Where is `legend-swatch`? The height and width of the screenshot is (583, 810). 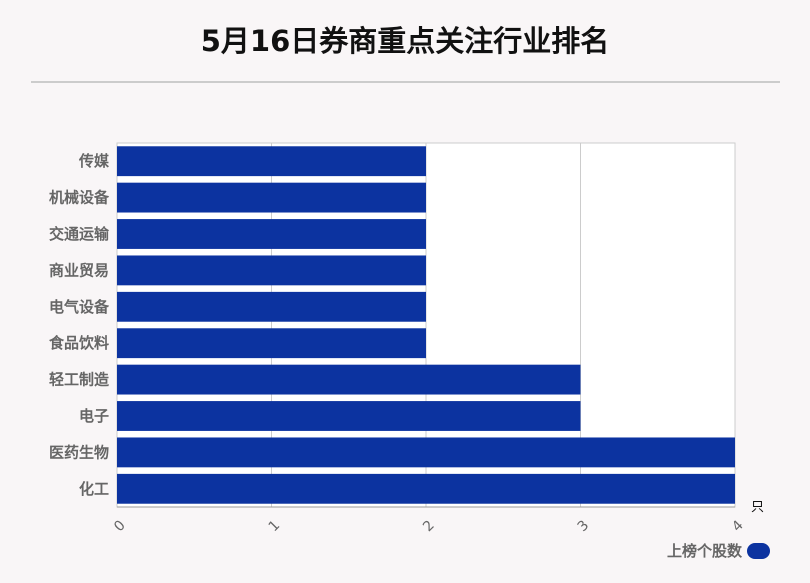
legend-swatch is located at coordinates (758, 550).